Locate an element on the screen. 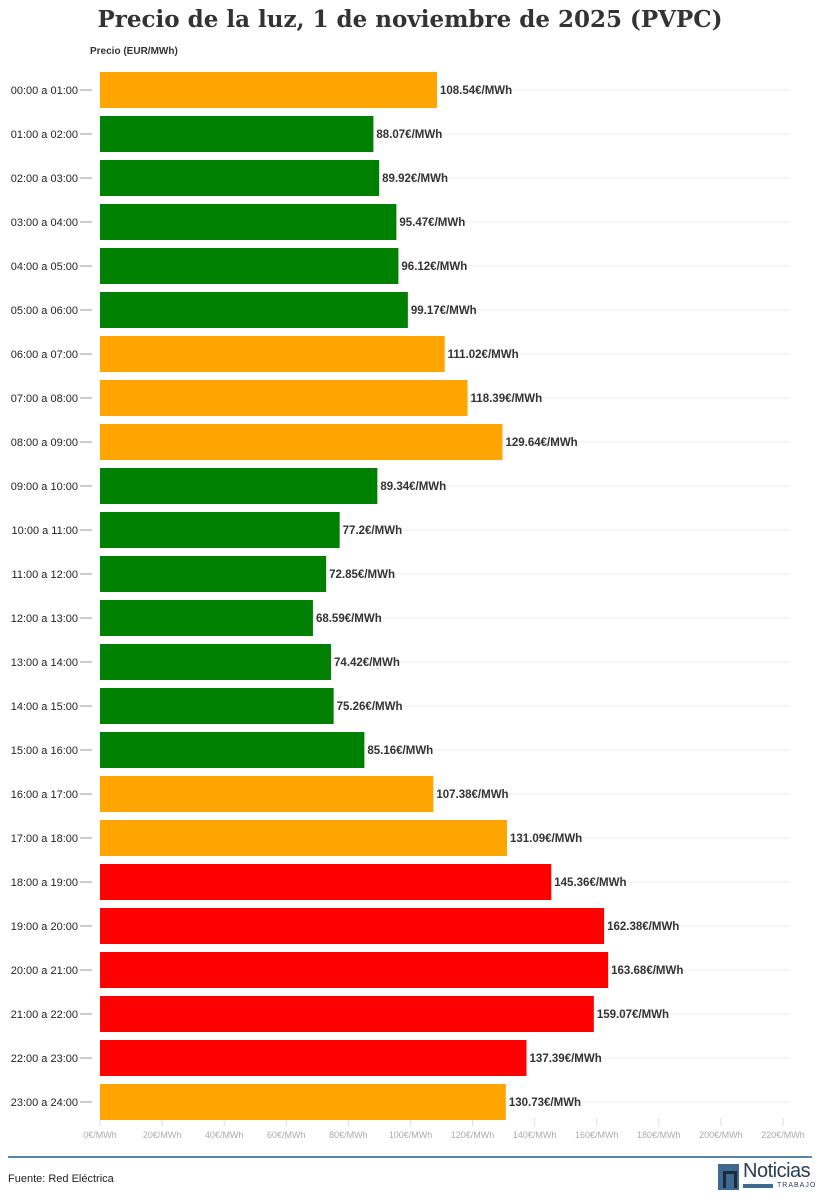  data-label: 75.26€/MWh is located at coordinates (370, 707).